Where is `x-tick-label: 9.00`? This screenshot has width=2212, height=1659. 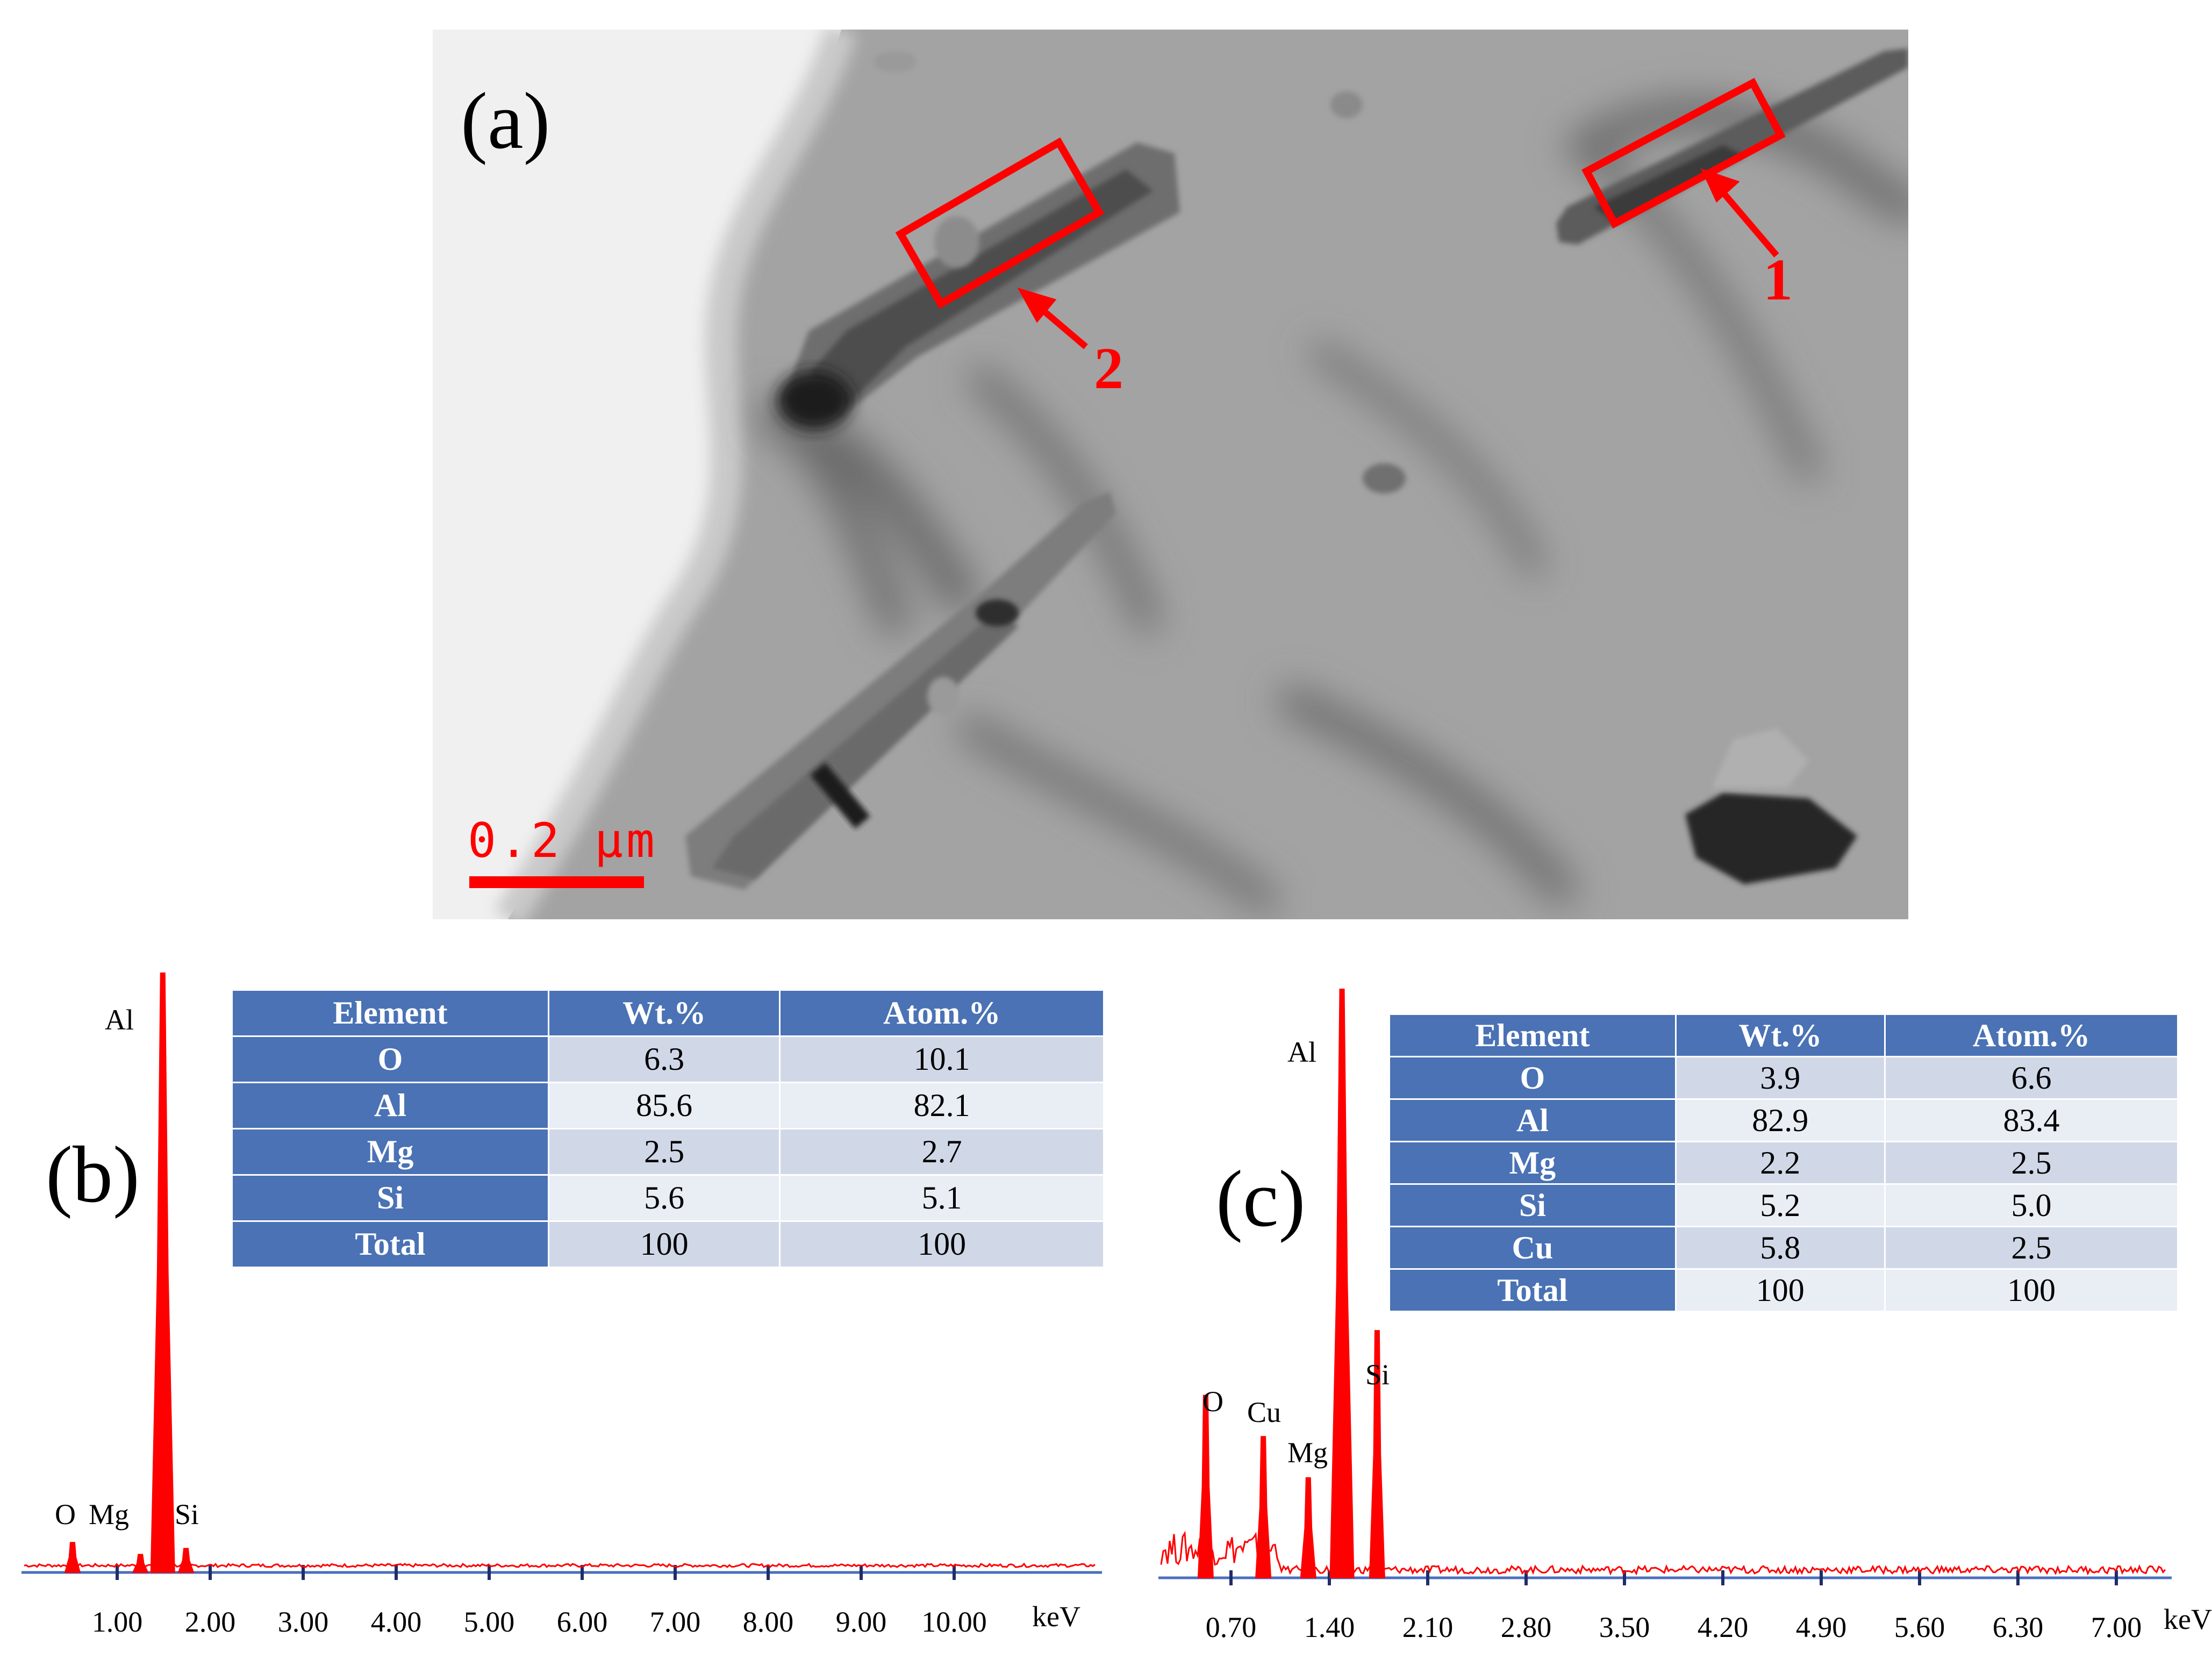 x-tick-label: 9.00 is located at coordinates (861, 1622).